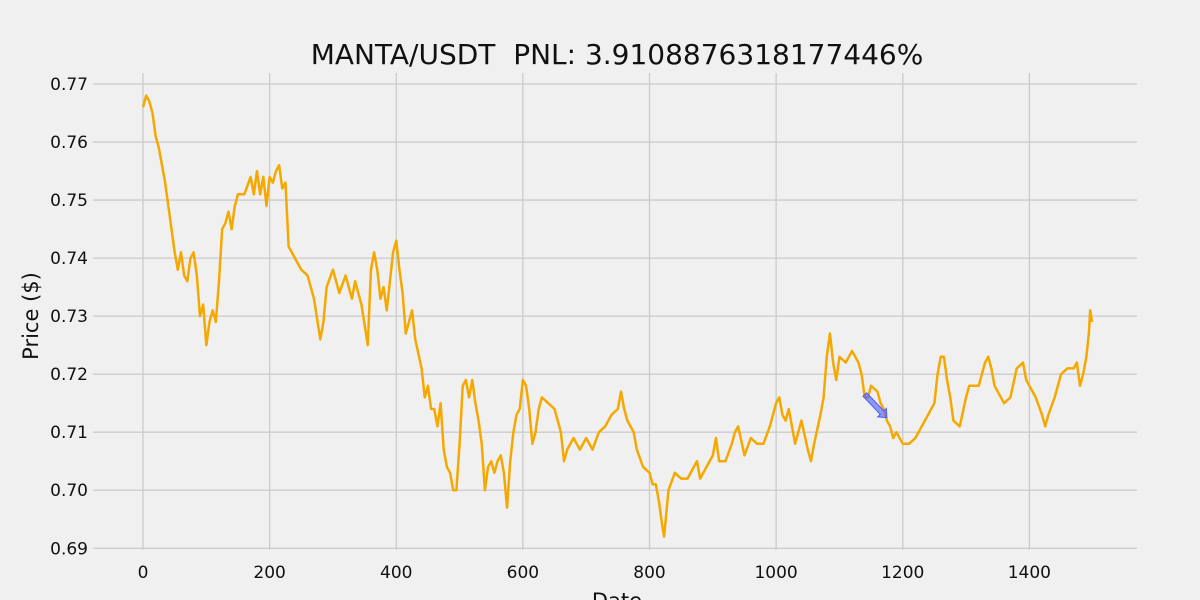 The height and width of the screenshot is (600, 1200). Describe the element at coordinates (775, 573) in the screenshot. I see `x-tick-label: 1000` at that location.